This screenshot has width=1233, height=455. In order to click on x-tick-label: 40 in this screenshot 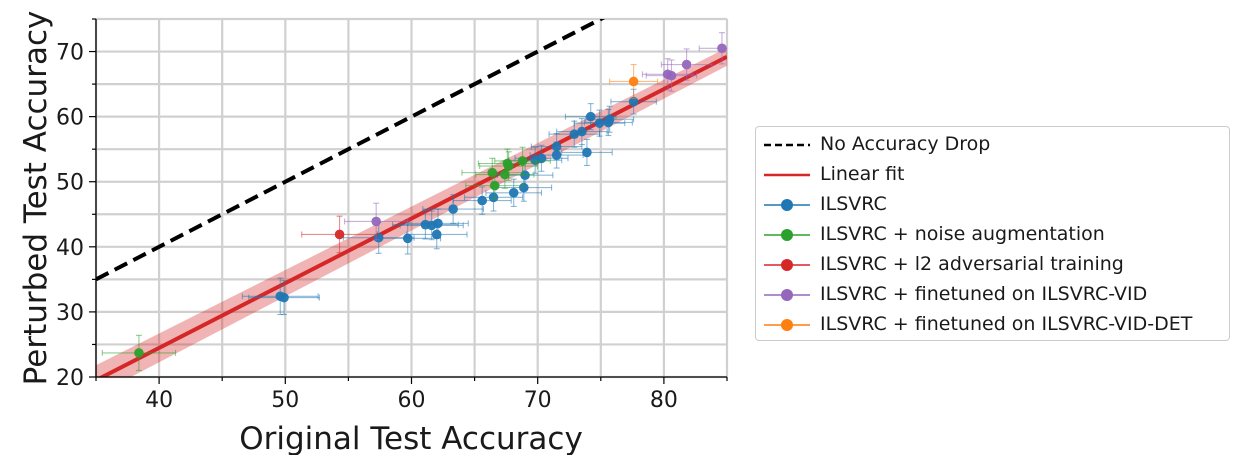, I will do `click(159, 400)`.